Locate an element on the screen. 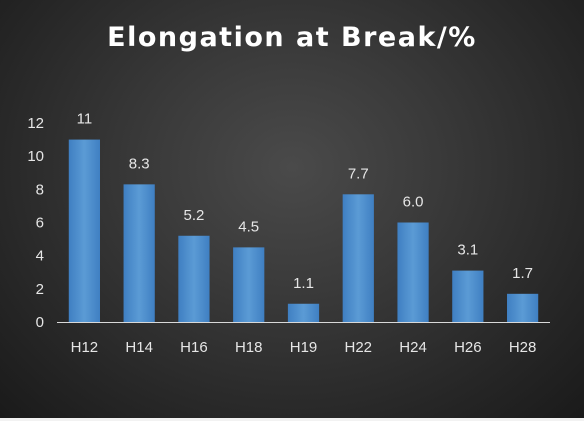  bar-h16 is located at coordinates (194, 278).